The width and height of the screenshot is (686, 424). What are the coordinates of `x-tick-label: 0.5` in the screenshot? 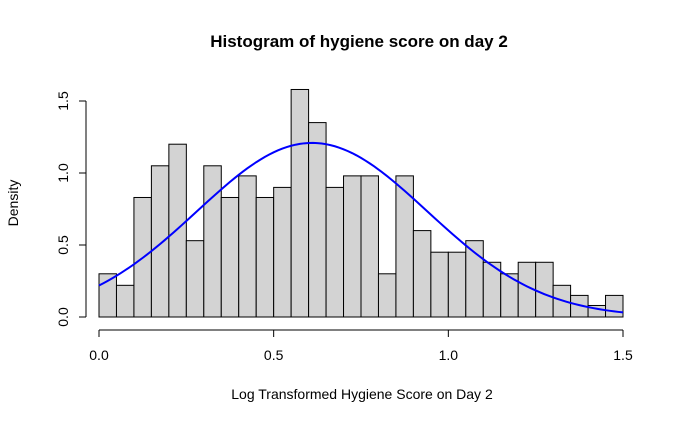 It's located at (274, 355).